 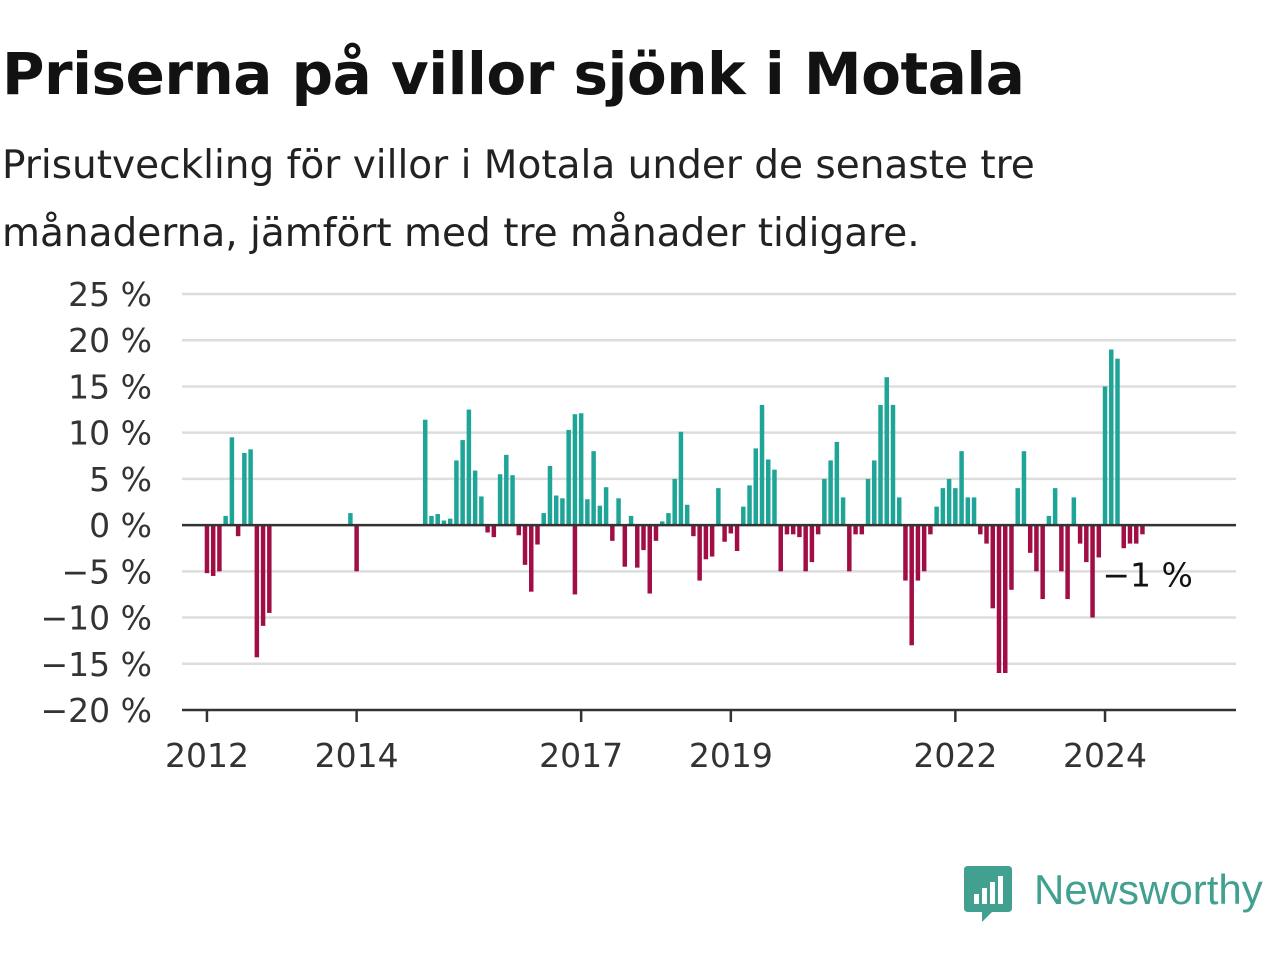 What do you see at coordinates (955, 755) in the screenshot?
I see `x-tick-label: 2022` at bounding box center [955, 755].